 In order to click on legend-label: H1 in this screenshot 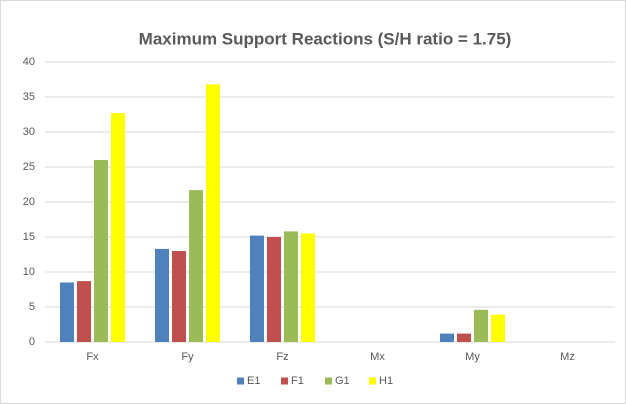, I will do `click(386, 381)`.